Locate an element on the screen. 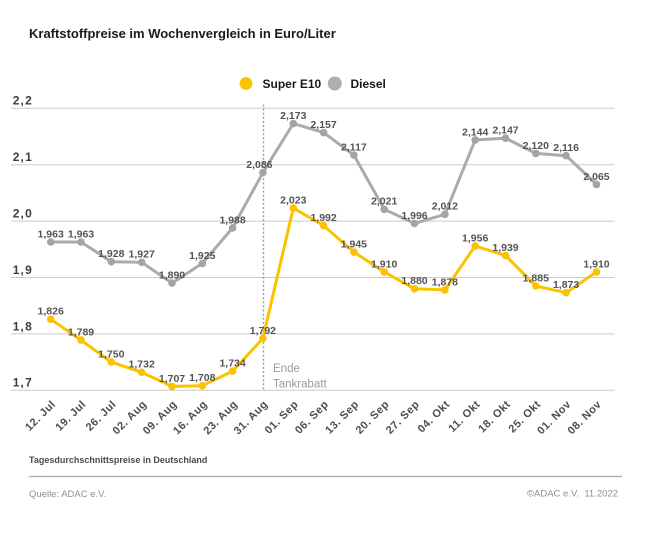  svg-text: 2,117 is located at coordinates (354, 148).